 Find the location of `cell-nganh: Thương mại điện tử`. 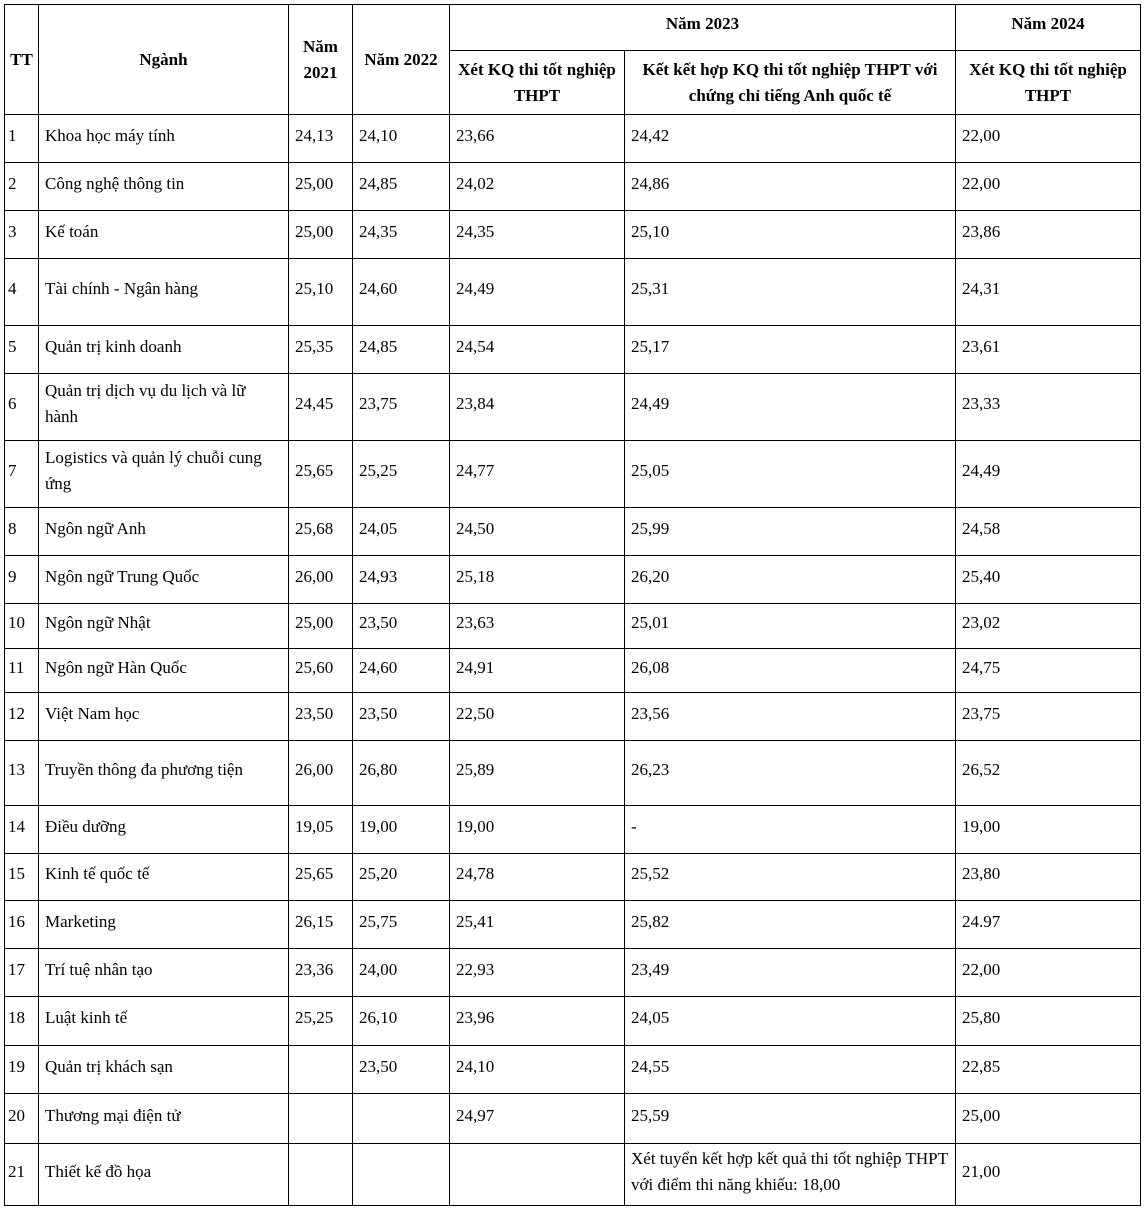

cell-nganh: Thương mại điện tử is located at coordinates (163, 1118).